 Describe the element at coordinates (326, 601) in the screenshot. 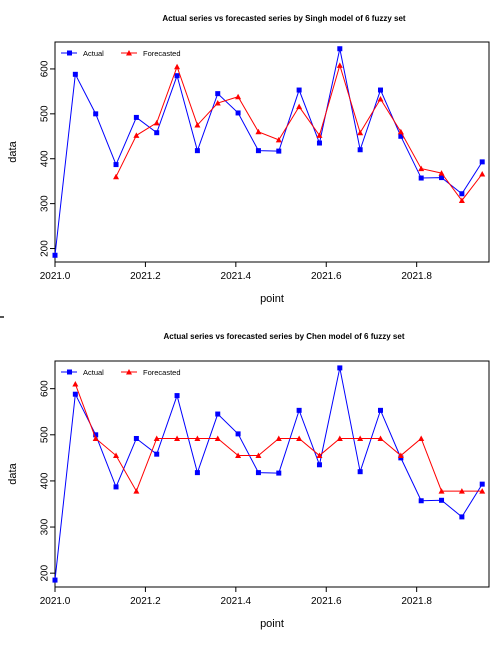

I see `x-tick-label: 2021.6` at that location.